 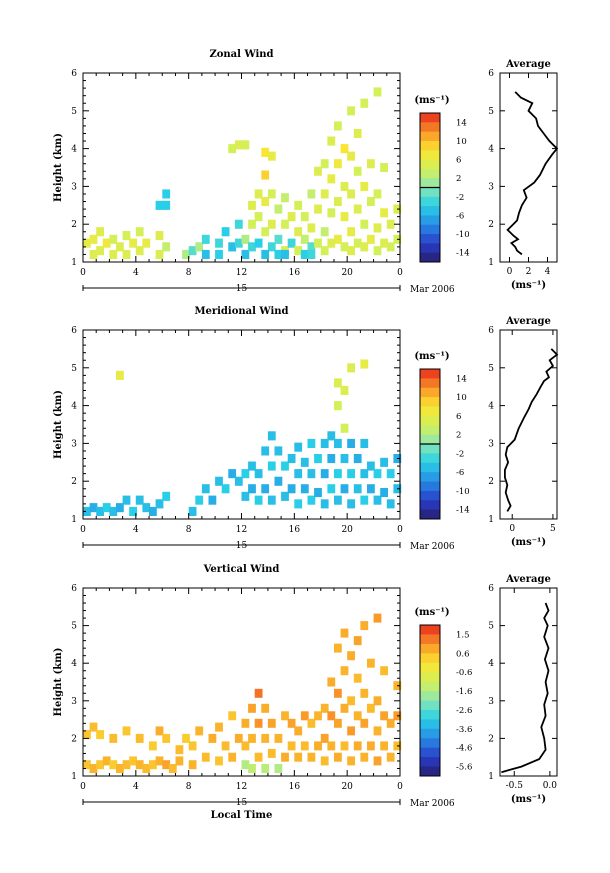 I want to click on profile-y-tick-label: 2, so click(x=491, y=482).